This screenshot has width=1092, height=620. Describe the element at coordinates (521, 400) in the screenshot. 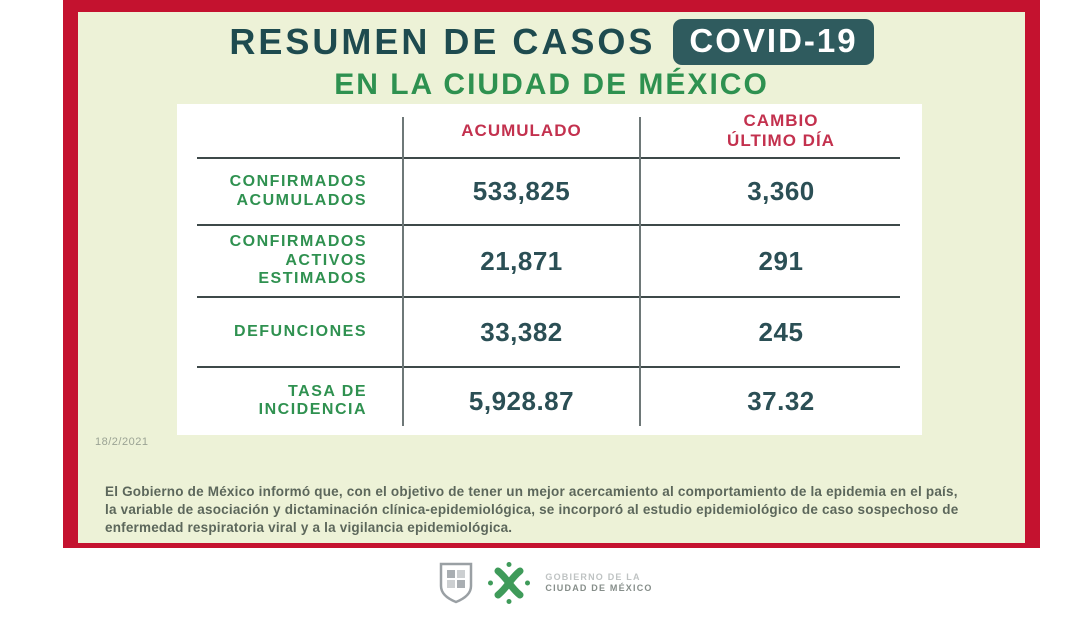

I see `value-tasa-incidencia-acumulado: 5,928.87` at that location.